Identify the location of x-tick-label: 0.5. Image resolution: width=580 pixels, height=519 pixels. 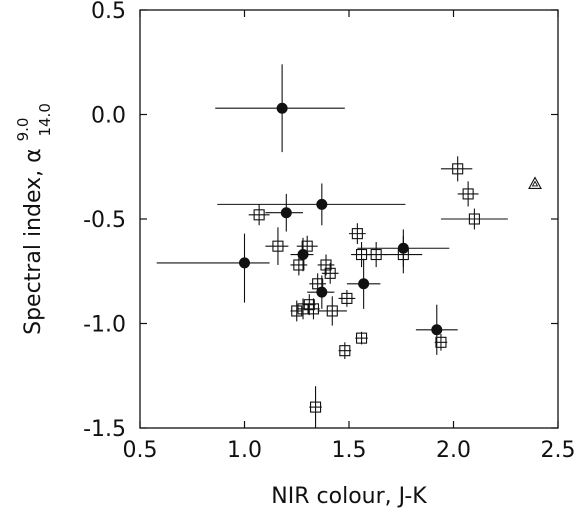
(140, 450).